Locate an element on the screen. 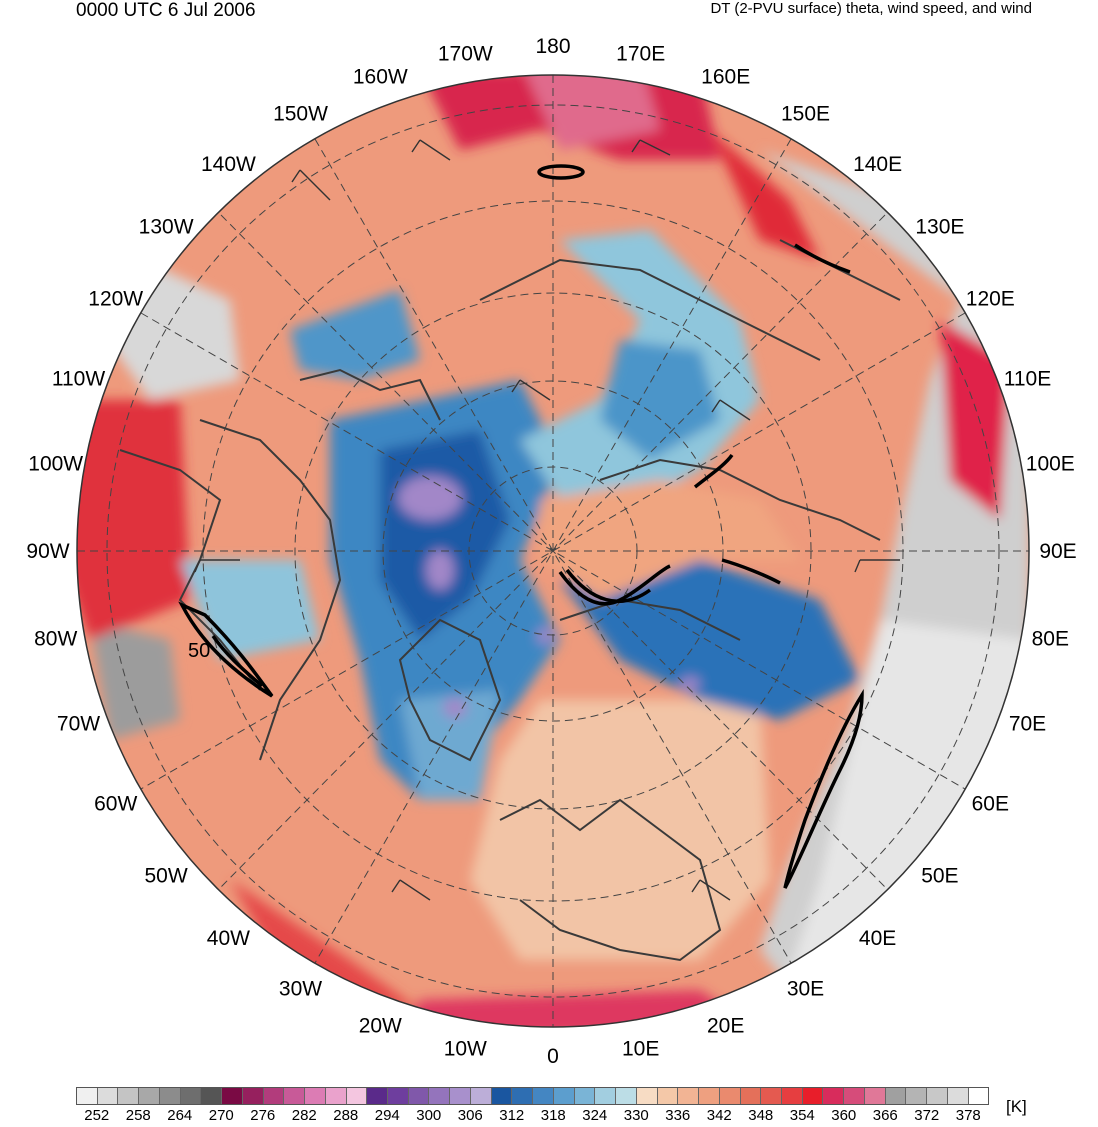 The image size is (1098, 1127). colorbar-tick-label: 348 is located at coordinates (761, 1115).